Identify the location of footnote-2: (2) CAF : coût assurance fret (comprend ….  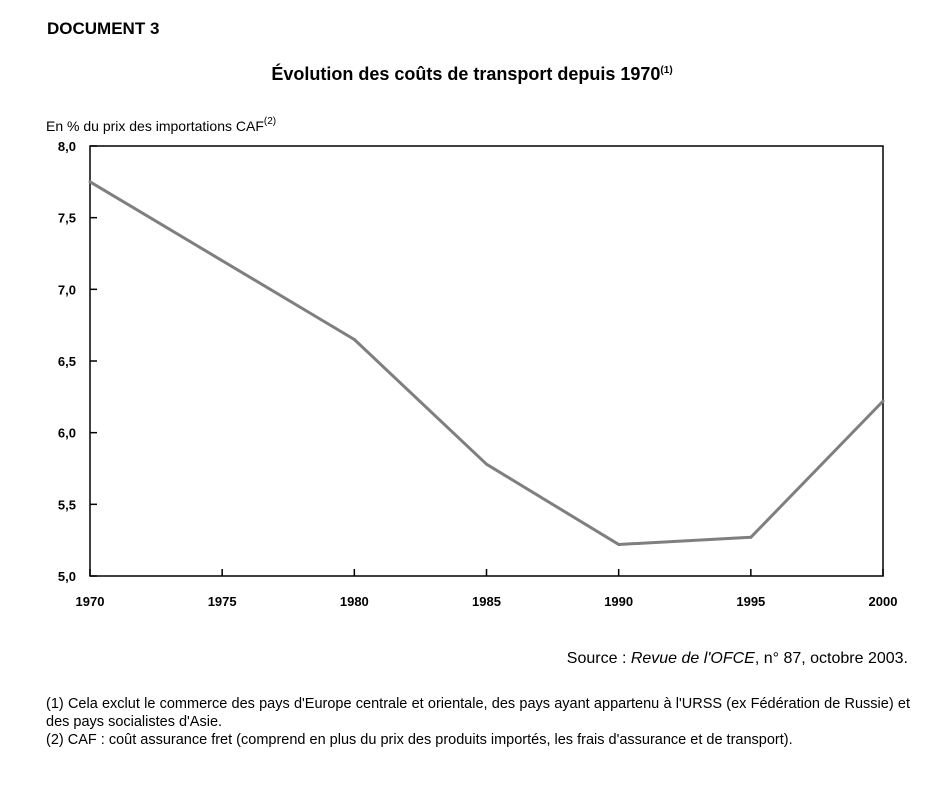
(419, 740).